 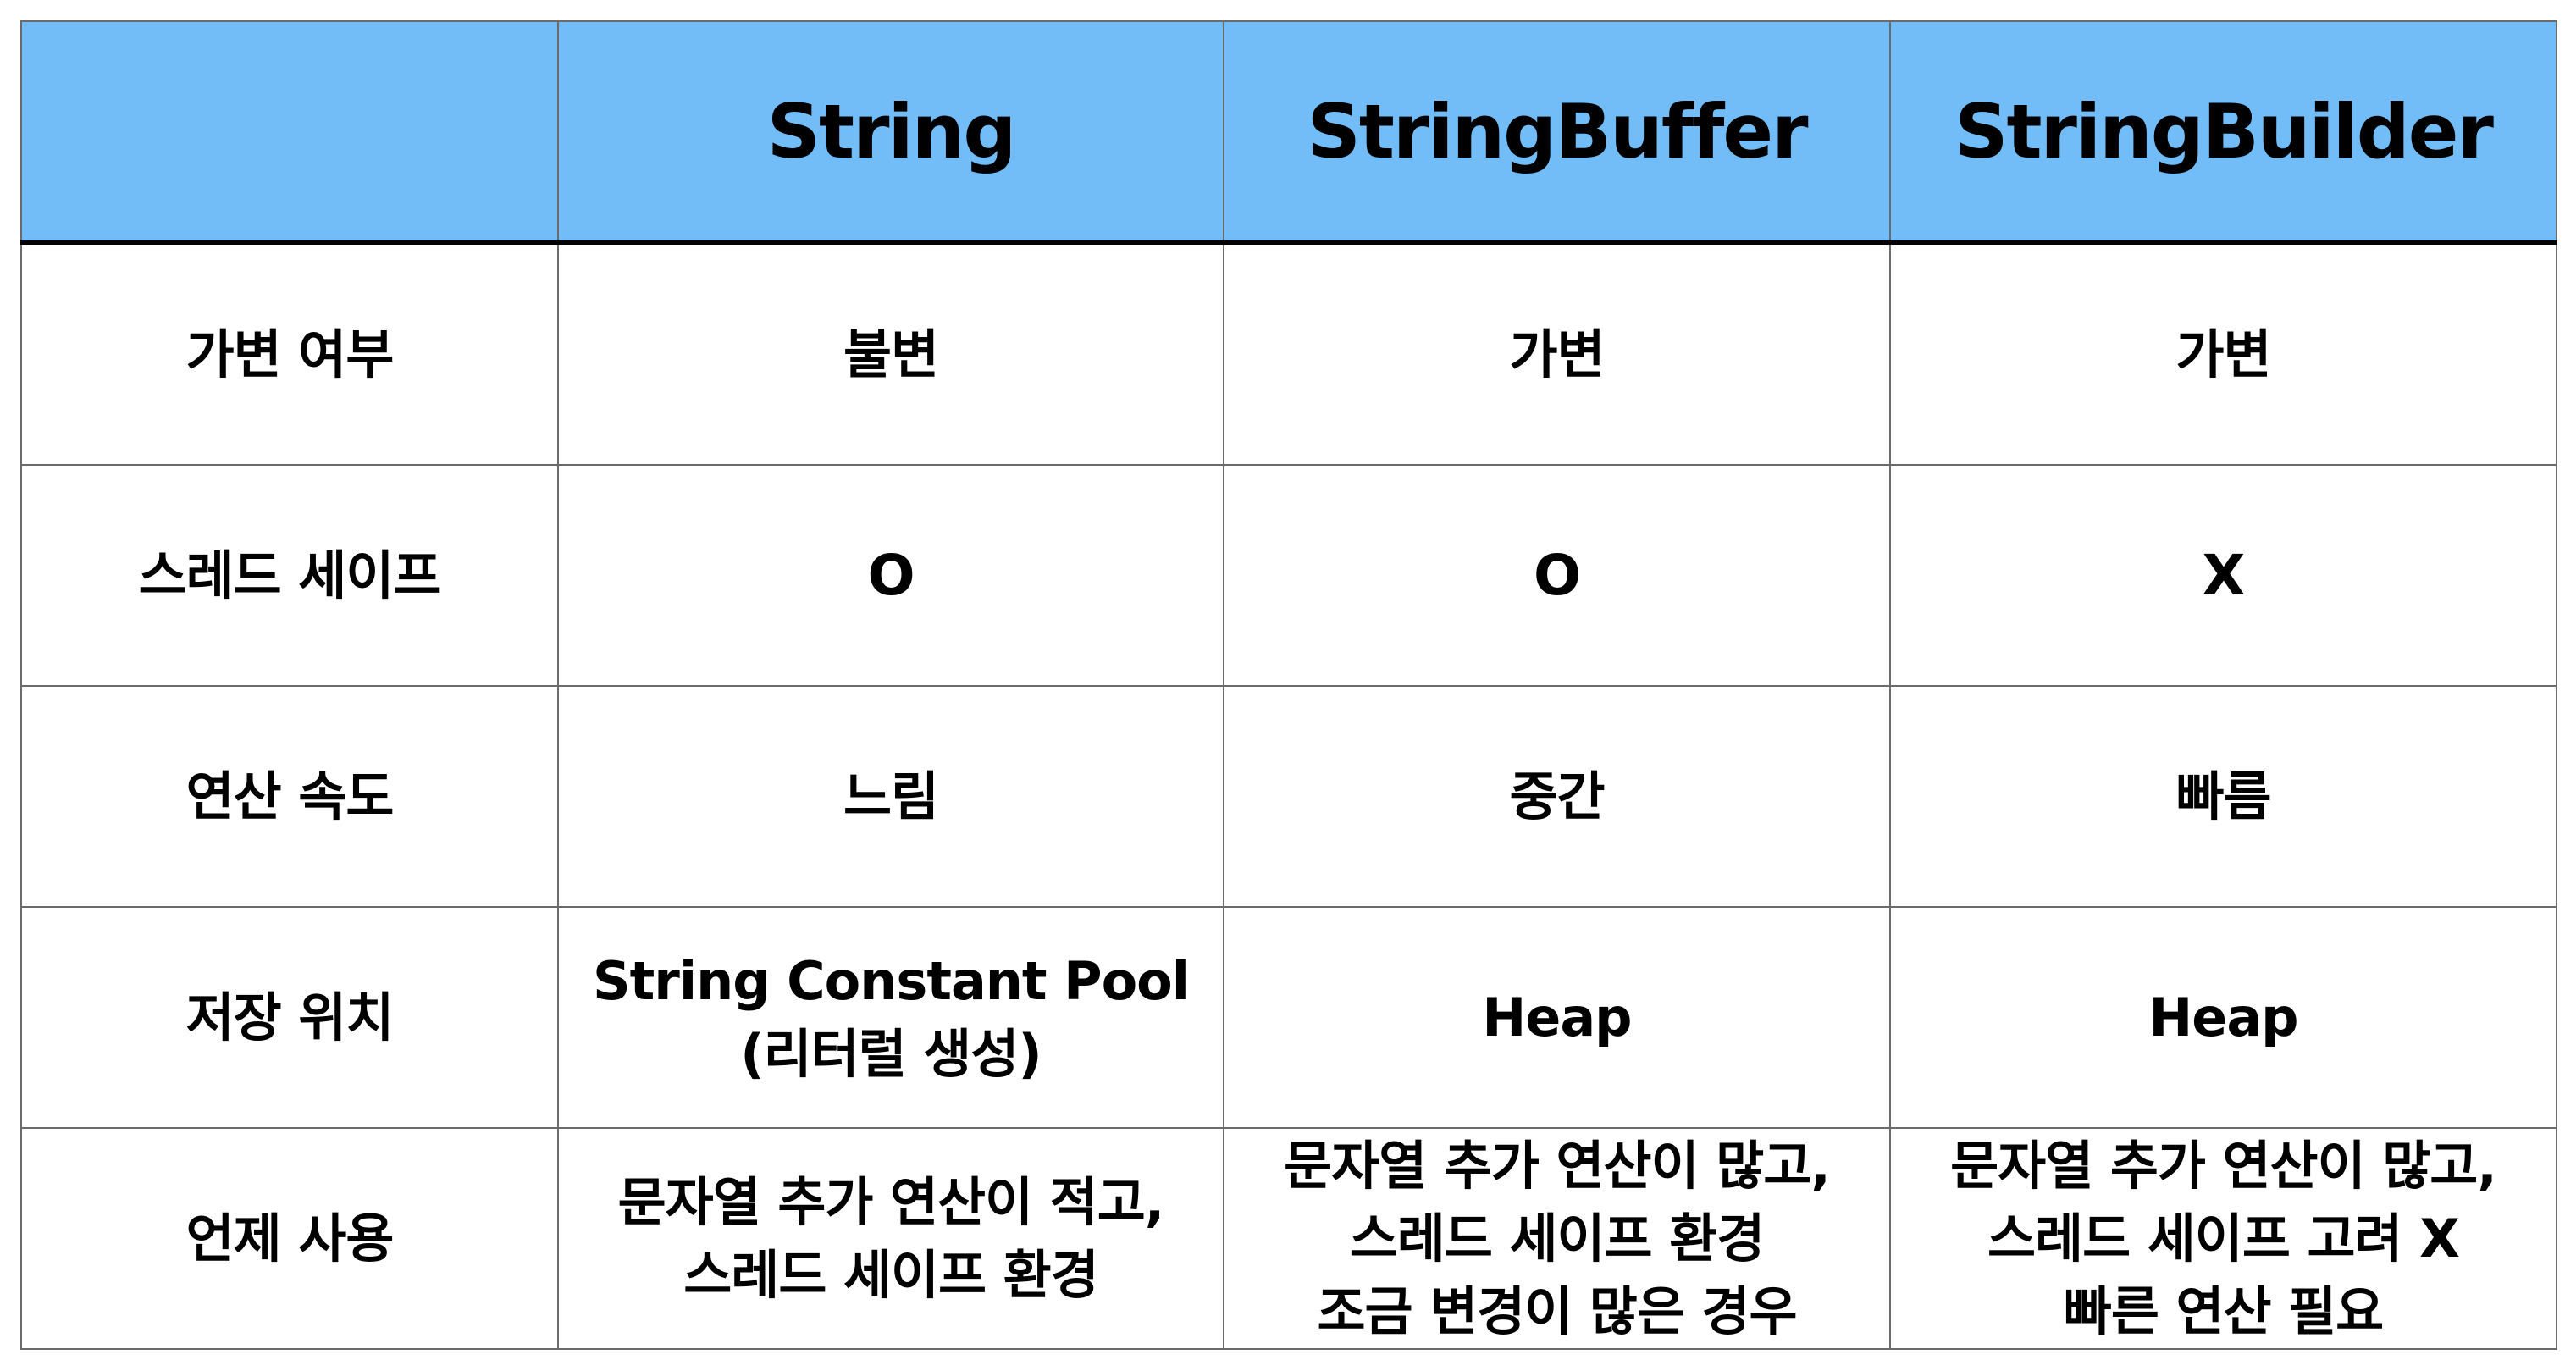 I want to click on cell-stringbuffer: 가변, so click(x=1557, y=353).